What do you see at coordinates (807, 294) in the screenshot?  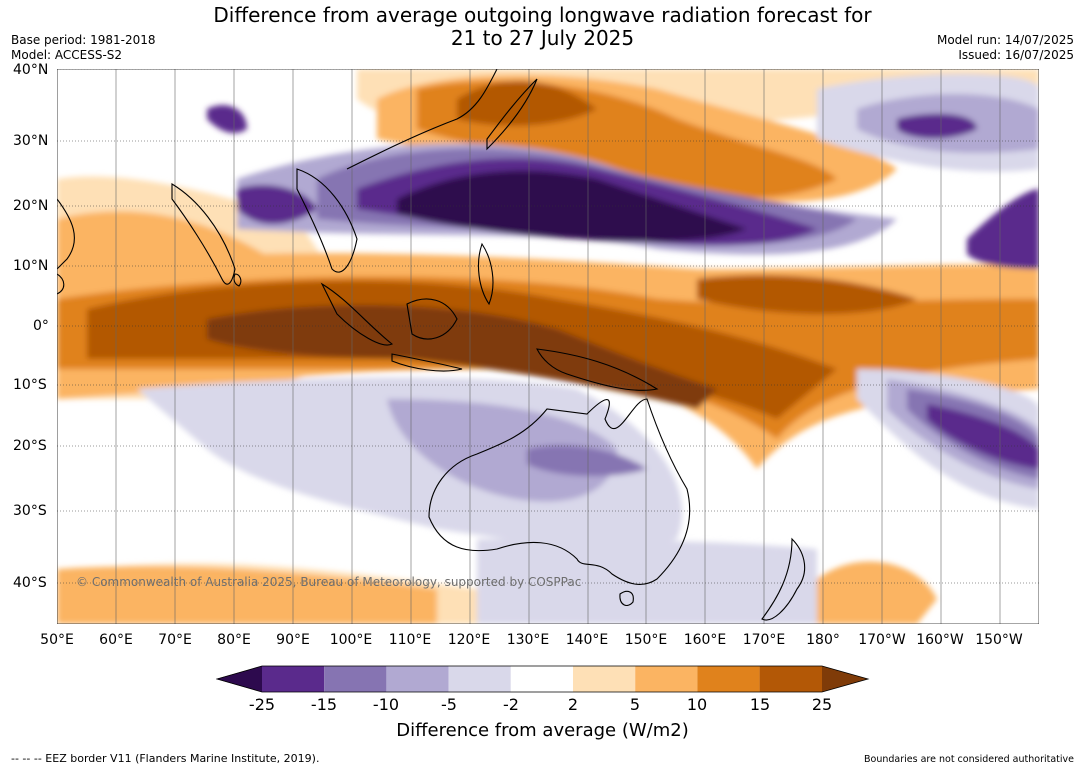 I see `anomaly-brown-central-pacific` at bounding box center [807, 294].